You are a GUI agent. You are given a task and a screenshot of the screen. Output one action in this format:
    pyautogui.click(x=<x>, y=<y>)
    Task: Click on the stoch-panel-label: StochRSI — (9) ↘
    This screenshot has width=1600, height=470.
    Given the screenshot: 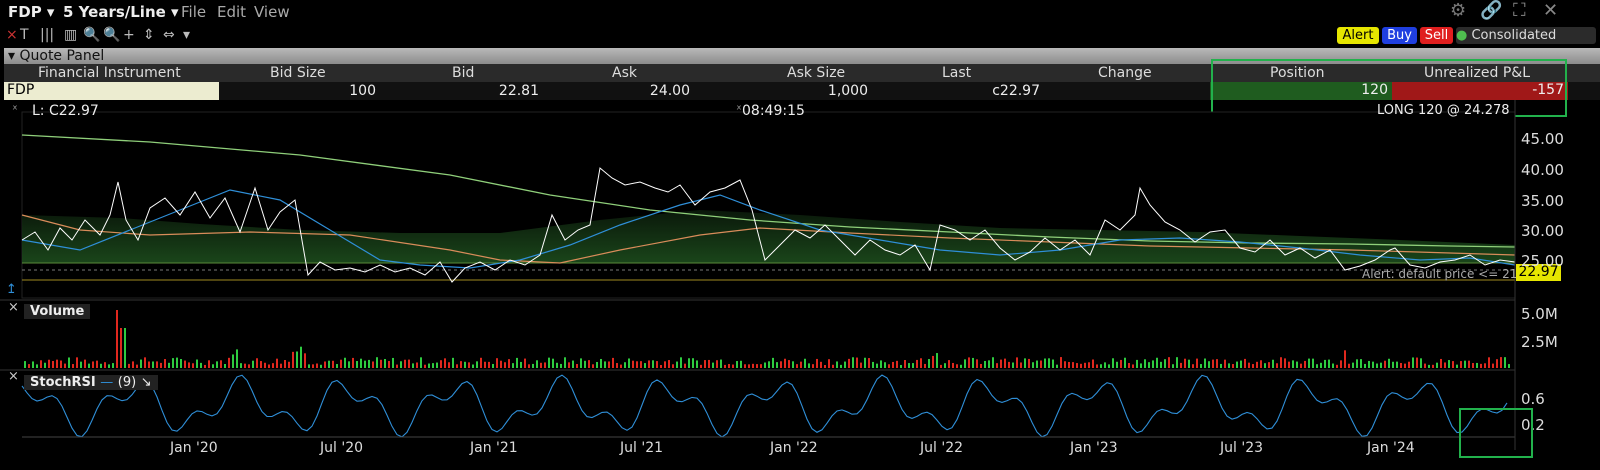 What is the action you would take?
    pyautogui.click(x=91, y=382)
    